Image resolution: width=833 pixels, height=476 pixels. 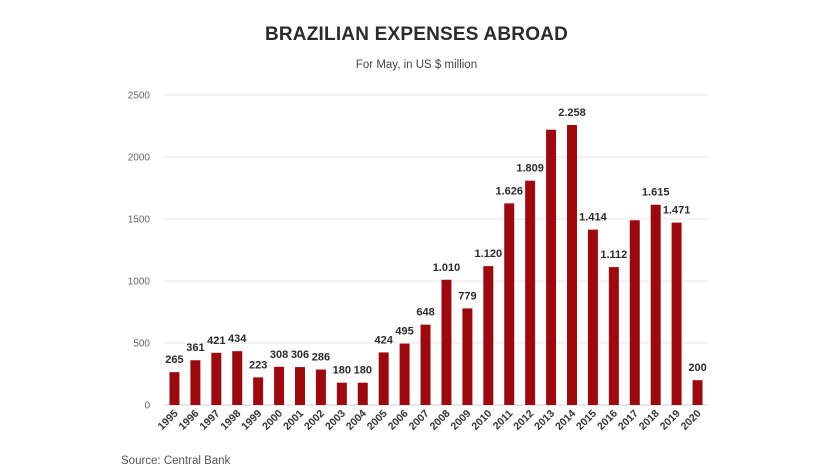 What do you see at coordinates (139, 96) in the screenshot?
I see `y-tick-label: 2500` at bounding box center [139, 96].